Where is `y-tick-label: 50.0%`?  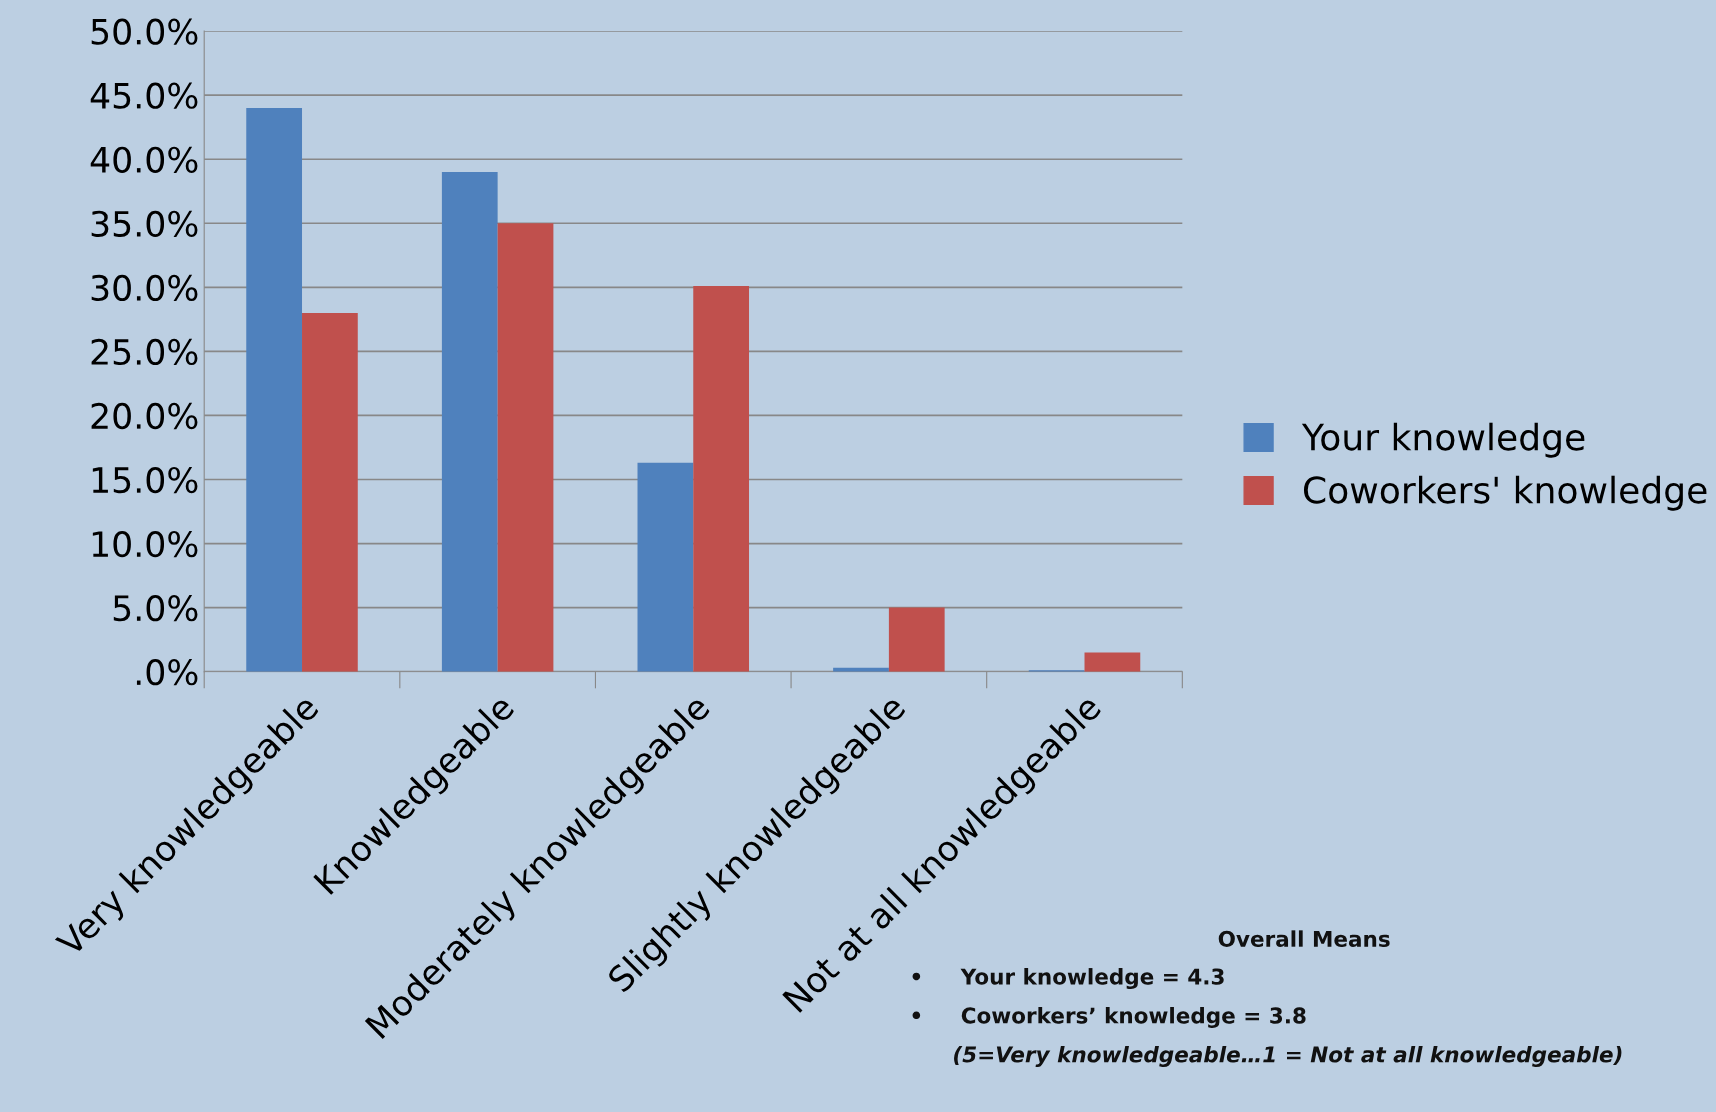 y-tick-label: 50.0% is located at coordinates (144, 31).